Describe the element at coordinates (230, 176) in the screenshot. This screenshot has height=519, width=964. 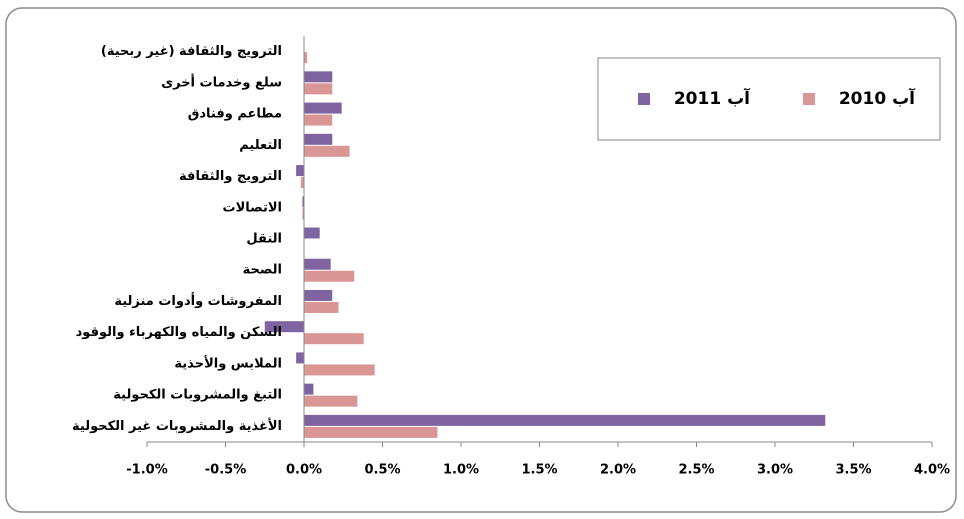
I see `y-tick-label: الترويج والثقافة` at that location.